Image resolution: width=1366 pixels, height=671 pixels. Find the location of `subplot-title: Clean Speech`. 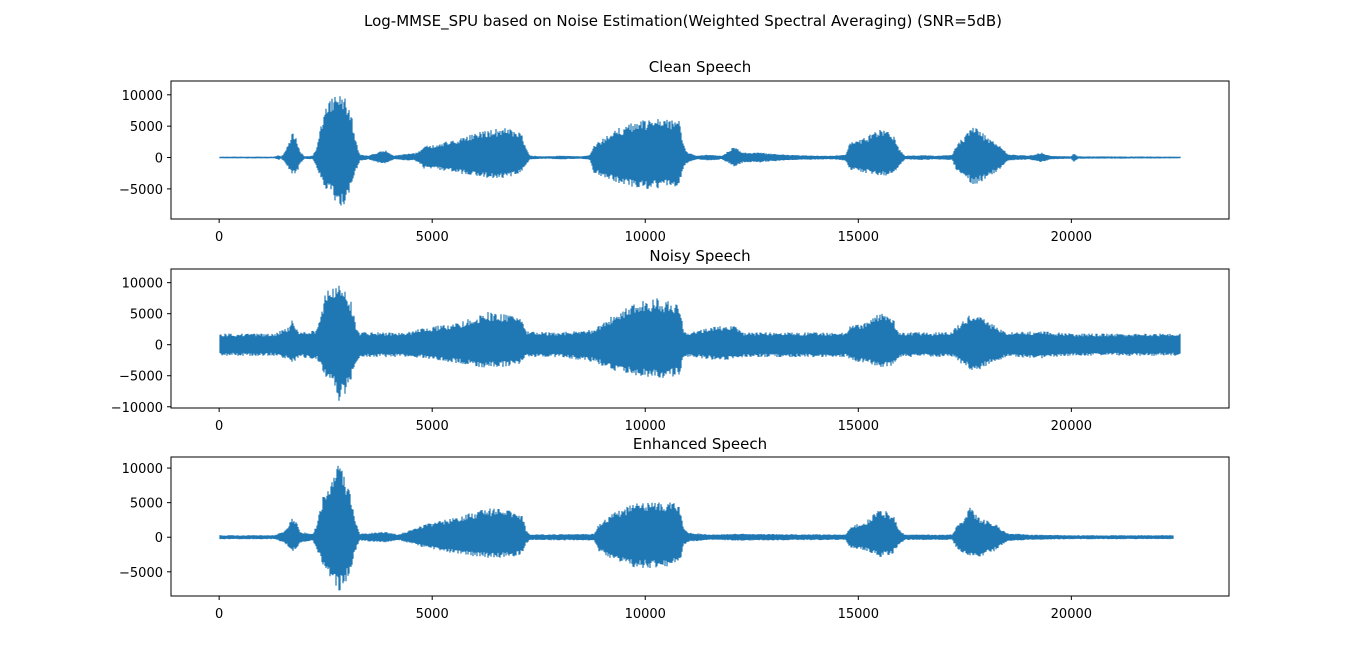

subplot-title: Clean Speech is located at coordinates (700, 67).